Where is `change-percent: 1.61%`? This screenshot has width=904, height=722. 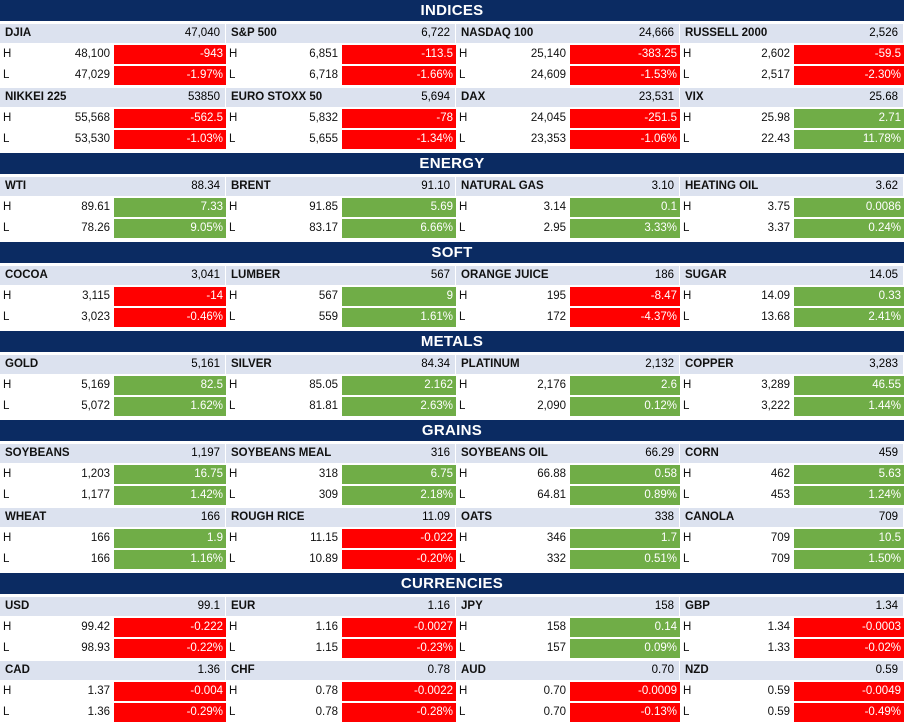
change-percent: 1.61% is located at coordinates (399, 317).